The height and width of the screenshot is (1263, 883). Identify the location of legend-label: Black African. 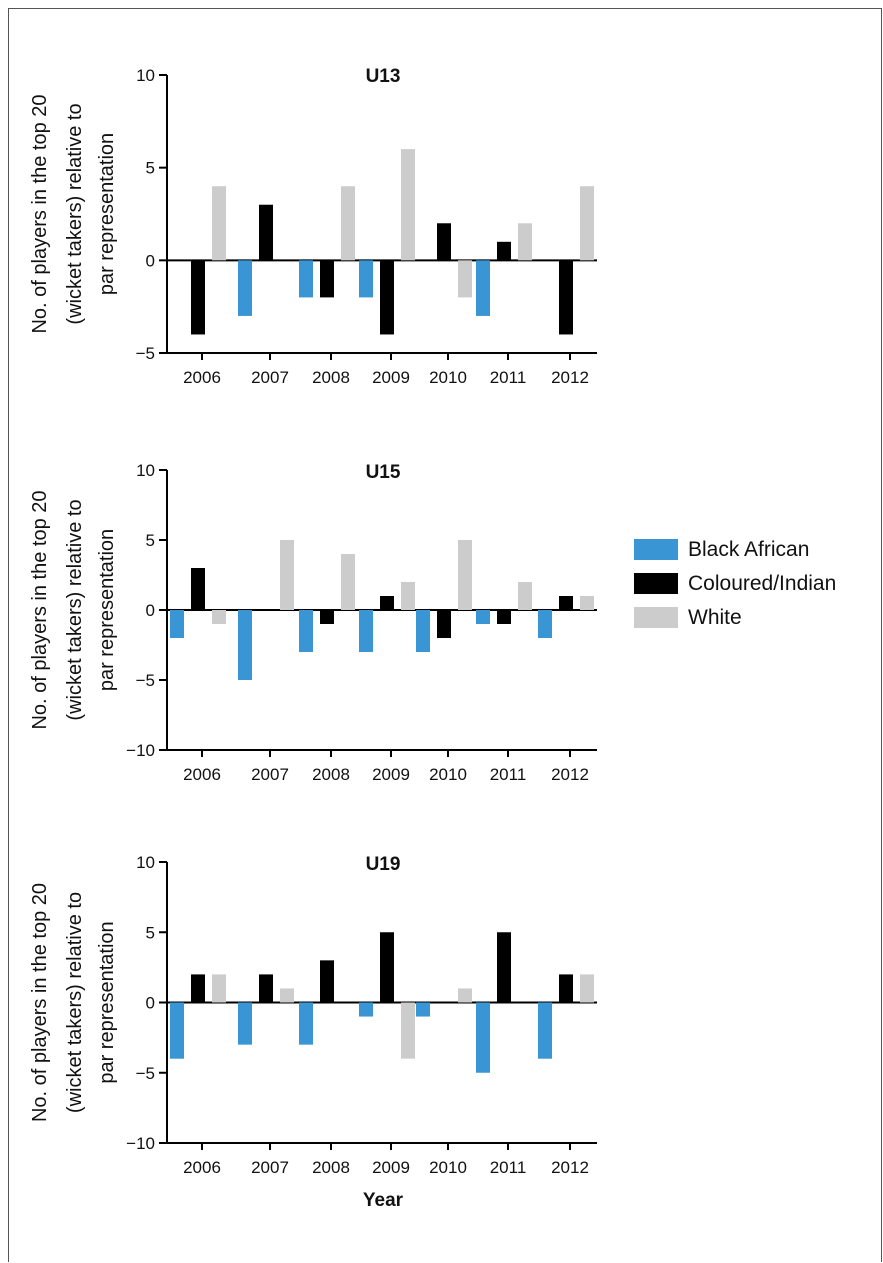
(748, 549).